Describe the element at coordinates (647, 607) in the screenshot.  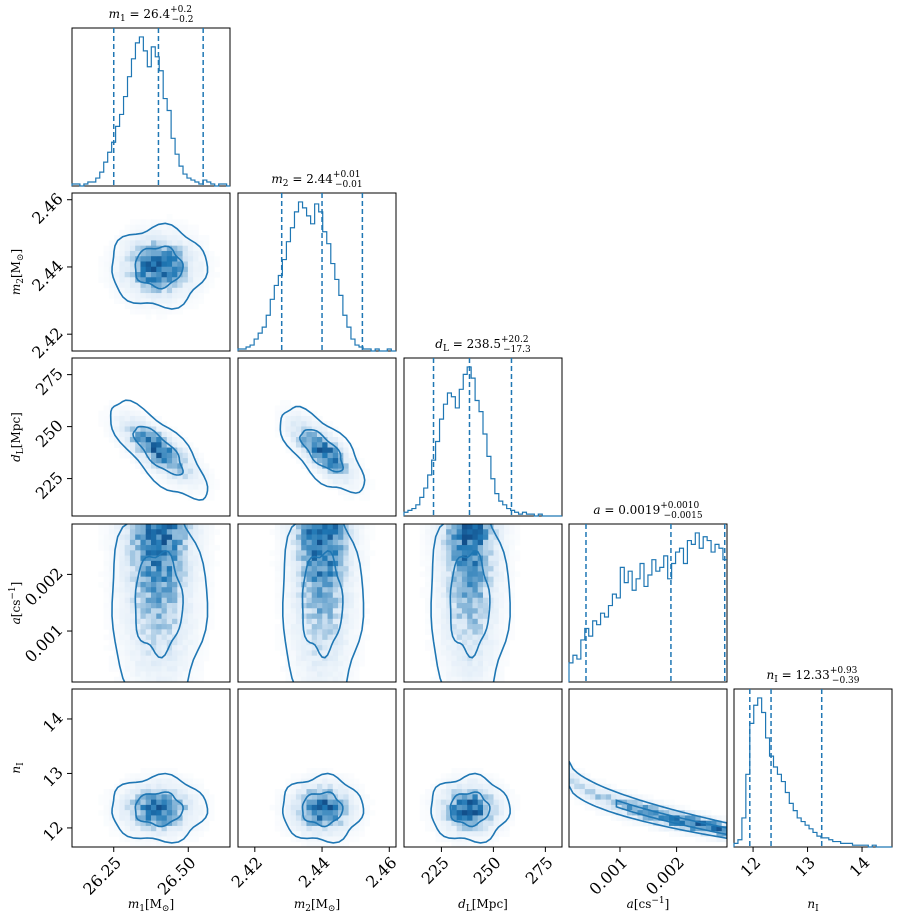
I see `histogram-step-a` at that location.